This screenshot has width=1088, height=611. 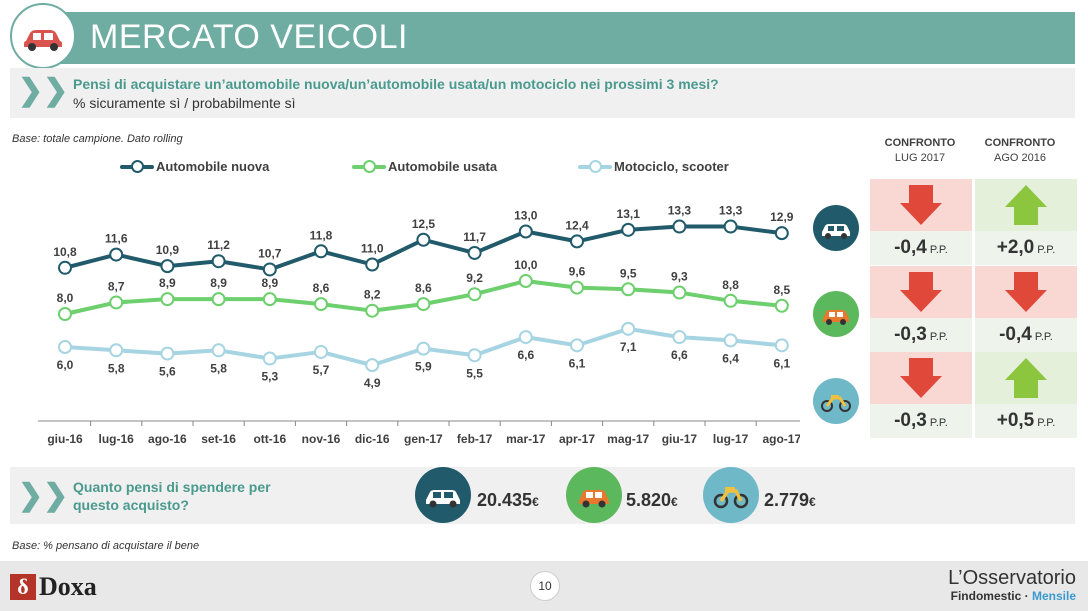 I want to click on x-tick-label: gen-17, so click(x=423, y=439).